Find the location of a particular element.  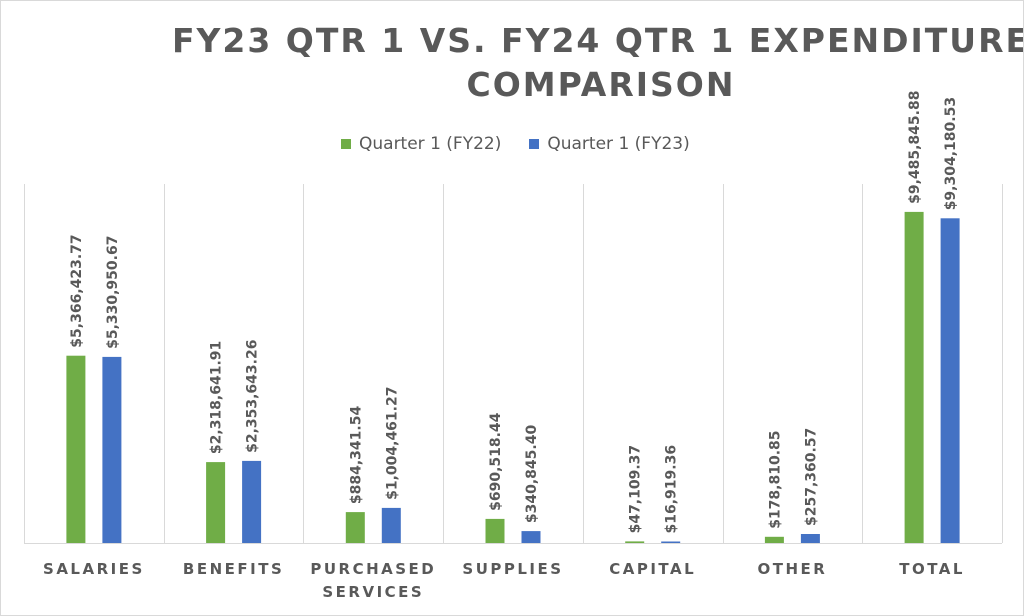

legend-item-series-2: Quarter 1 (FY23) is located at coordinates (609, 144).